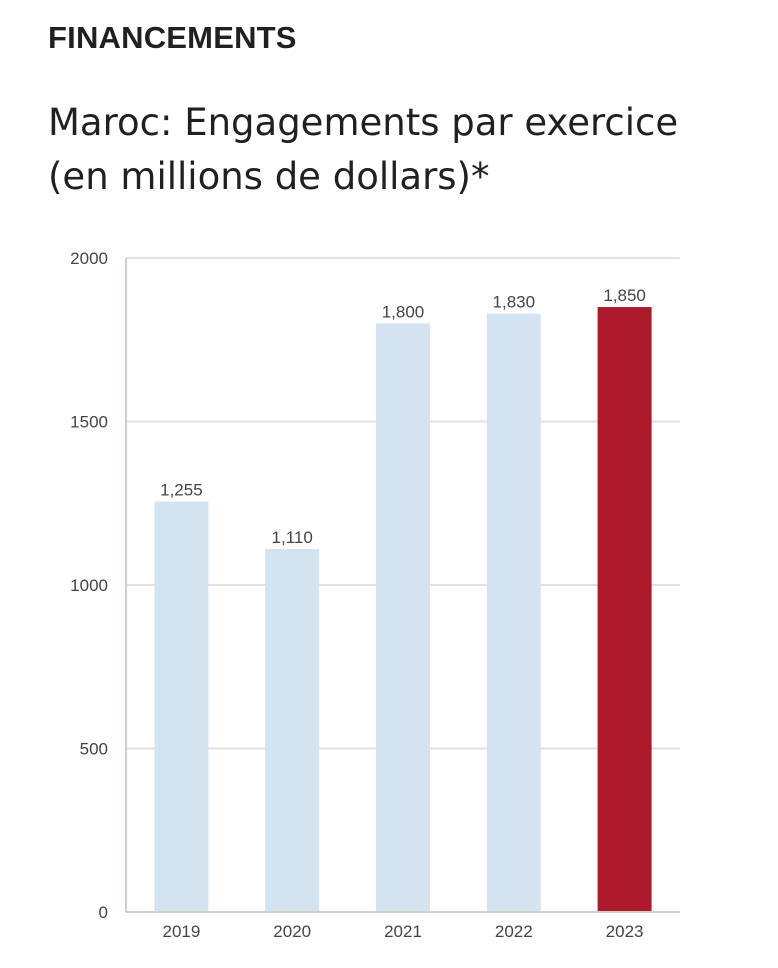 The height and width of the screenshot is (968, 778). I want to click on x-tick-label-2022: 2022, so click(514, 931).